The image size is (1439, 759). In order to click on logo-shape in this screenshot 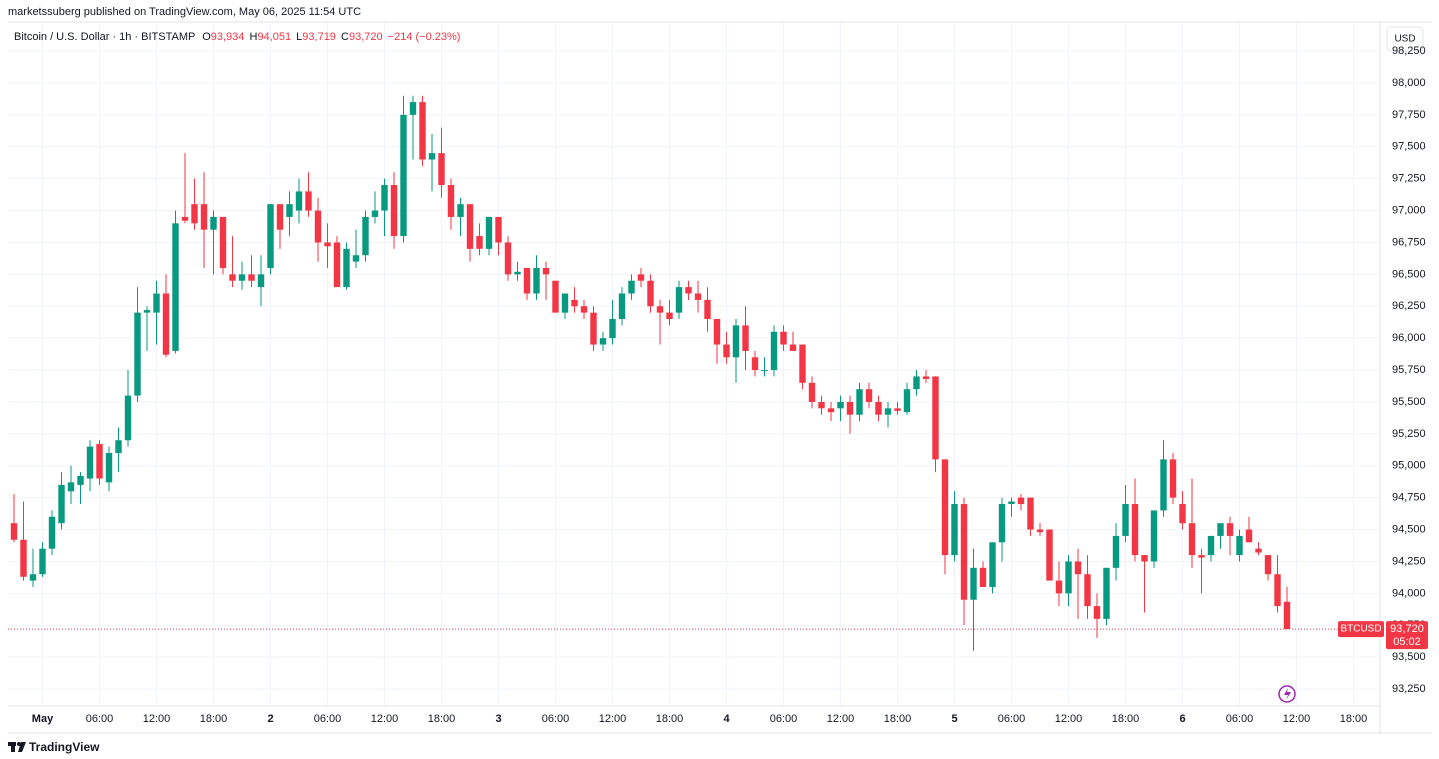, I will do `click(22, 747)`.